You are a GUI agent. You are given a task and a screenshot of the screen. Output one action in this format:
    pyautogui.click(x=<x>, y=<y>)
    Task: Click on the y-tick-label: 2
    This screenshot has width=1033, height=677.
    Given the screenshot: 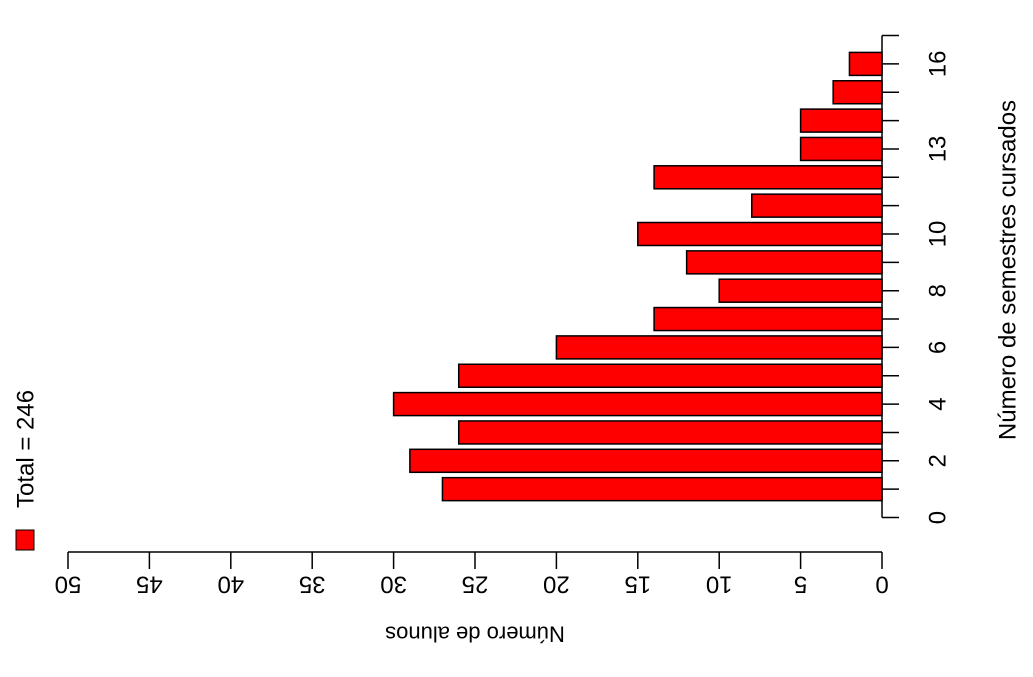 What is the action you would take?
    pyautogui.click(x=938, y=460)
    